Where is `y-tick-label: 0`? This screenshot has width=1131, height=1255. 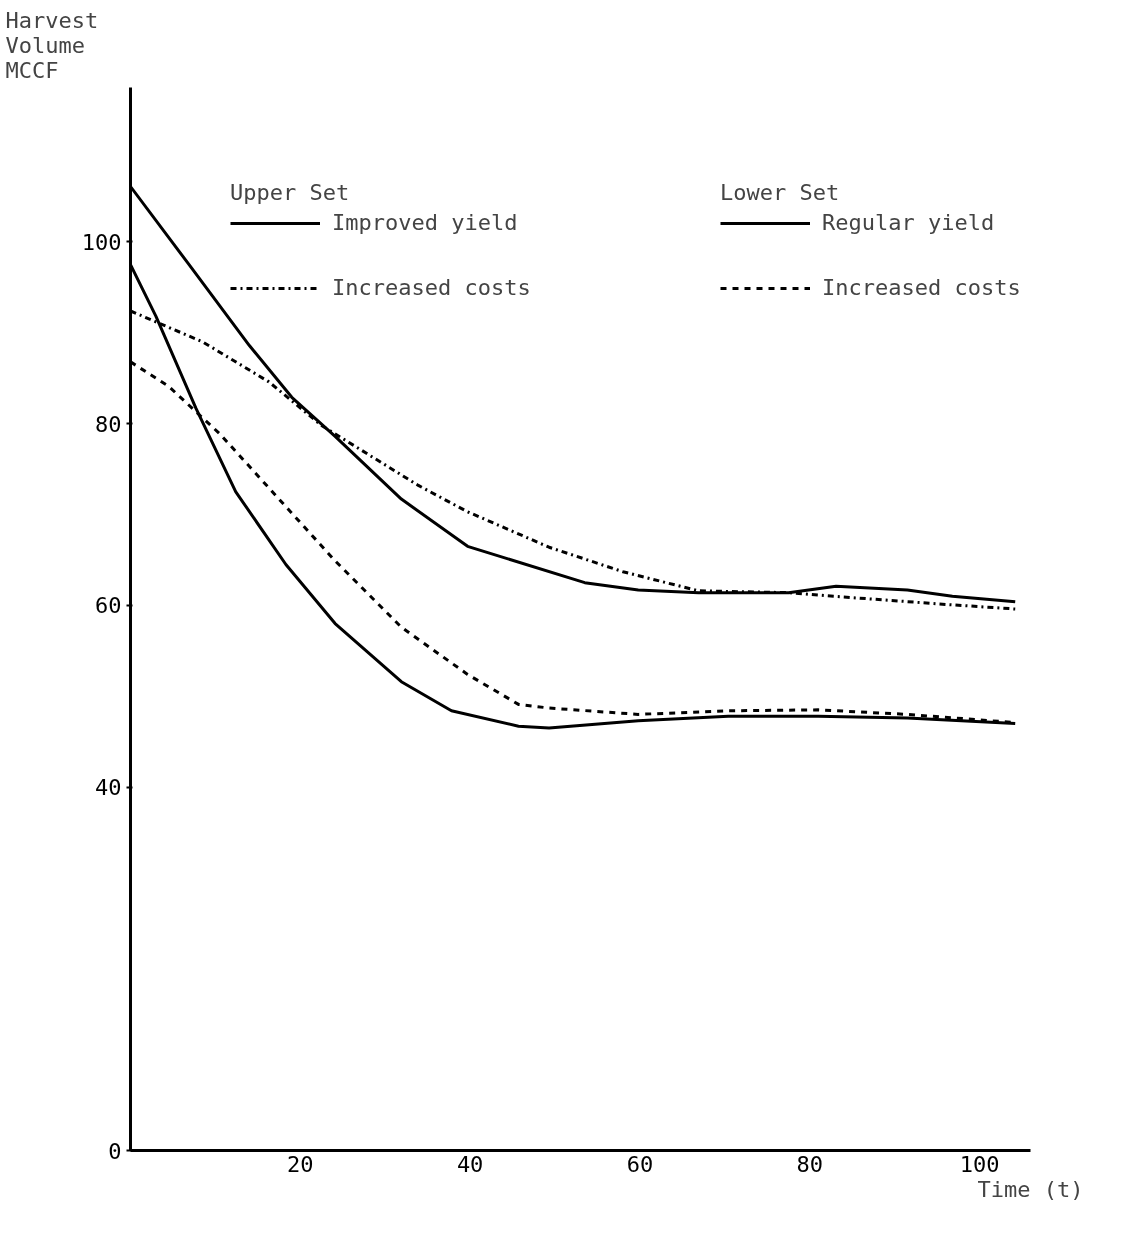 y-tick-label: 0 is located at coordinates (115, 1151).